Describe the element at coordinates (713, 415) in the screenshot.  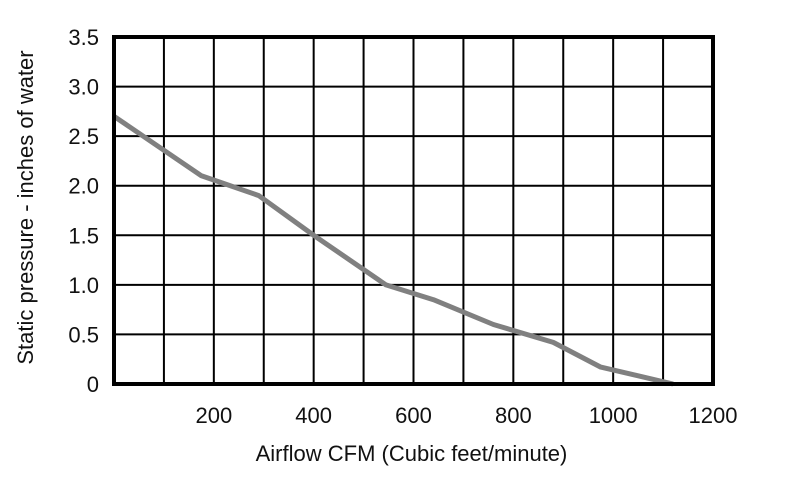
I see `x-tick-label: 1200` at that location.